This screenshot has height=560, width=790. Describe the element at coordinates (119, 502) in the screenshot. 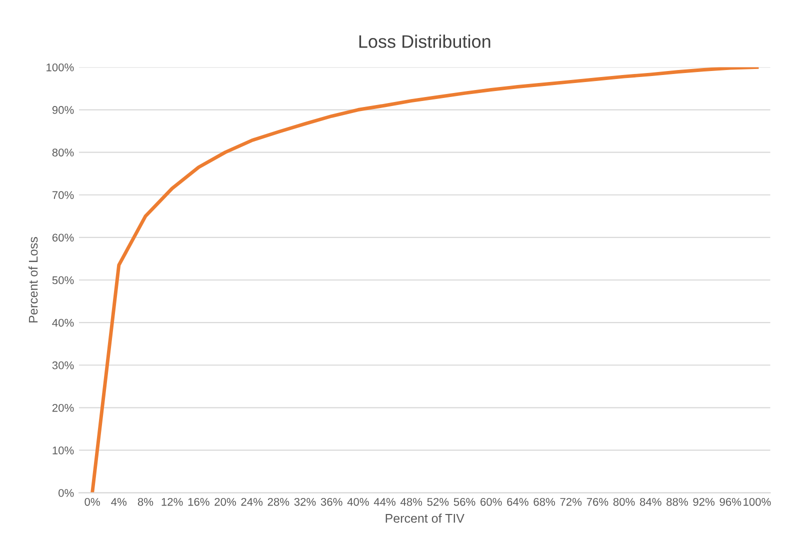

I see `x-tick-label: 4%` at that location.